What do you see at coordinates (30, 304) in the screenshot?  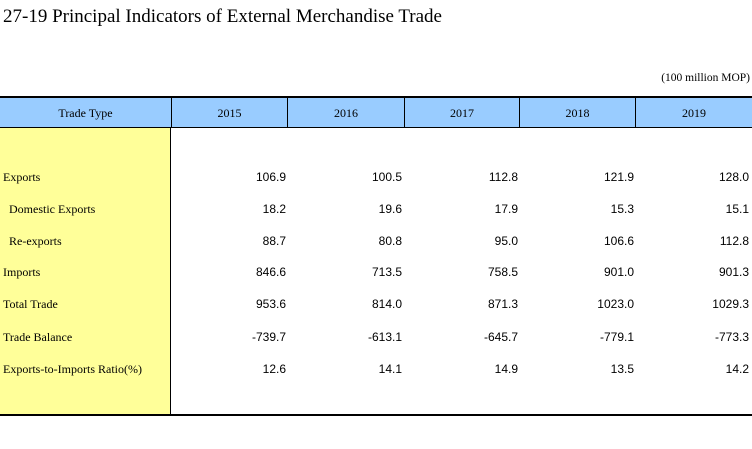 I see `row-label: Total Trade` at bounding box center [30, 304].